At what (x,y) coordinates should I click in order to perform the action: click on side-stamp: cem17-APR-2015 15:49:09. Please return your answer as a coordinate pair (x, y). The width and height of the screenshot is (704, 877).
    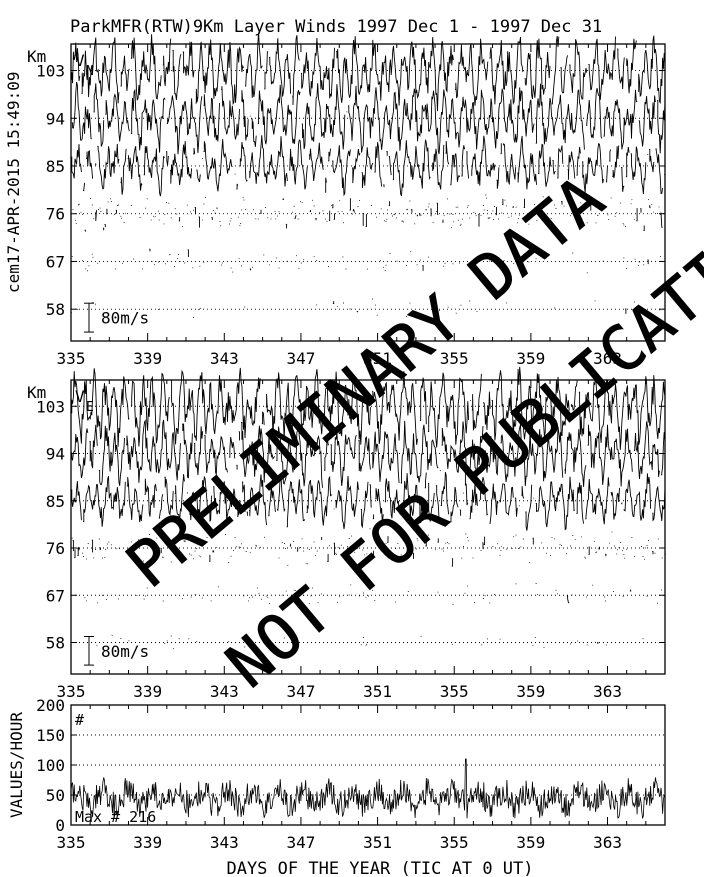
    Looking at the image, I should click on (13, 182).